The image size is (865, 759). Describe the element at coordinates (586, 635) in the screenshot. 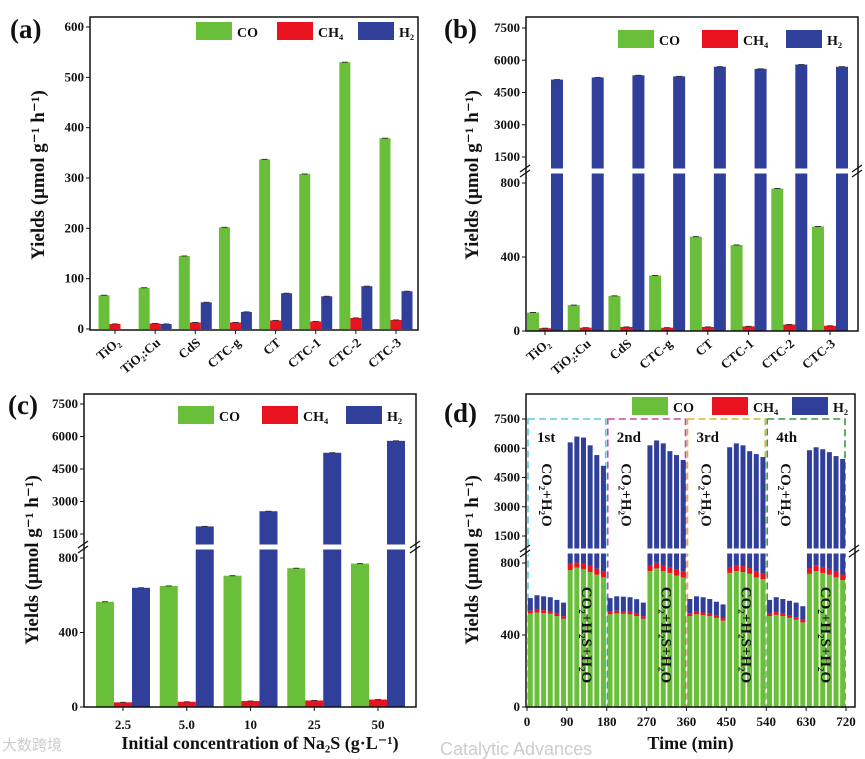

I see `condition-label-b: CO₂+H₂S+H₂O` at that location.